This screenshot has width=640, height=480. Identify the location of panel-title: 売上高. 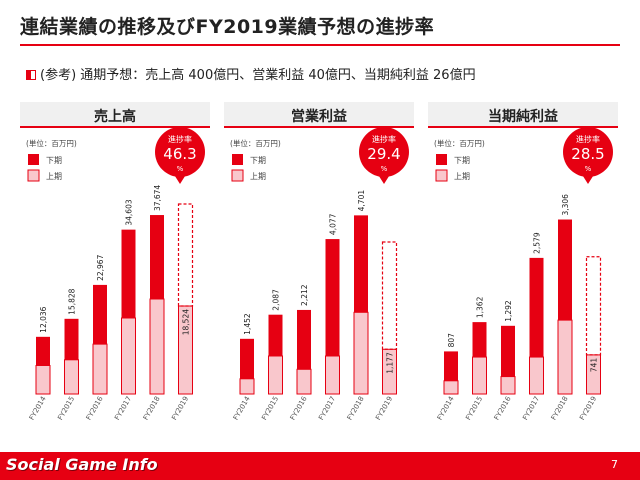
(115, 117).